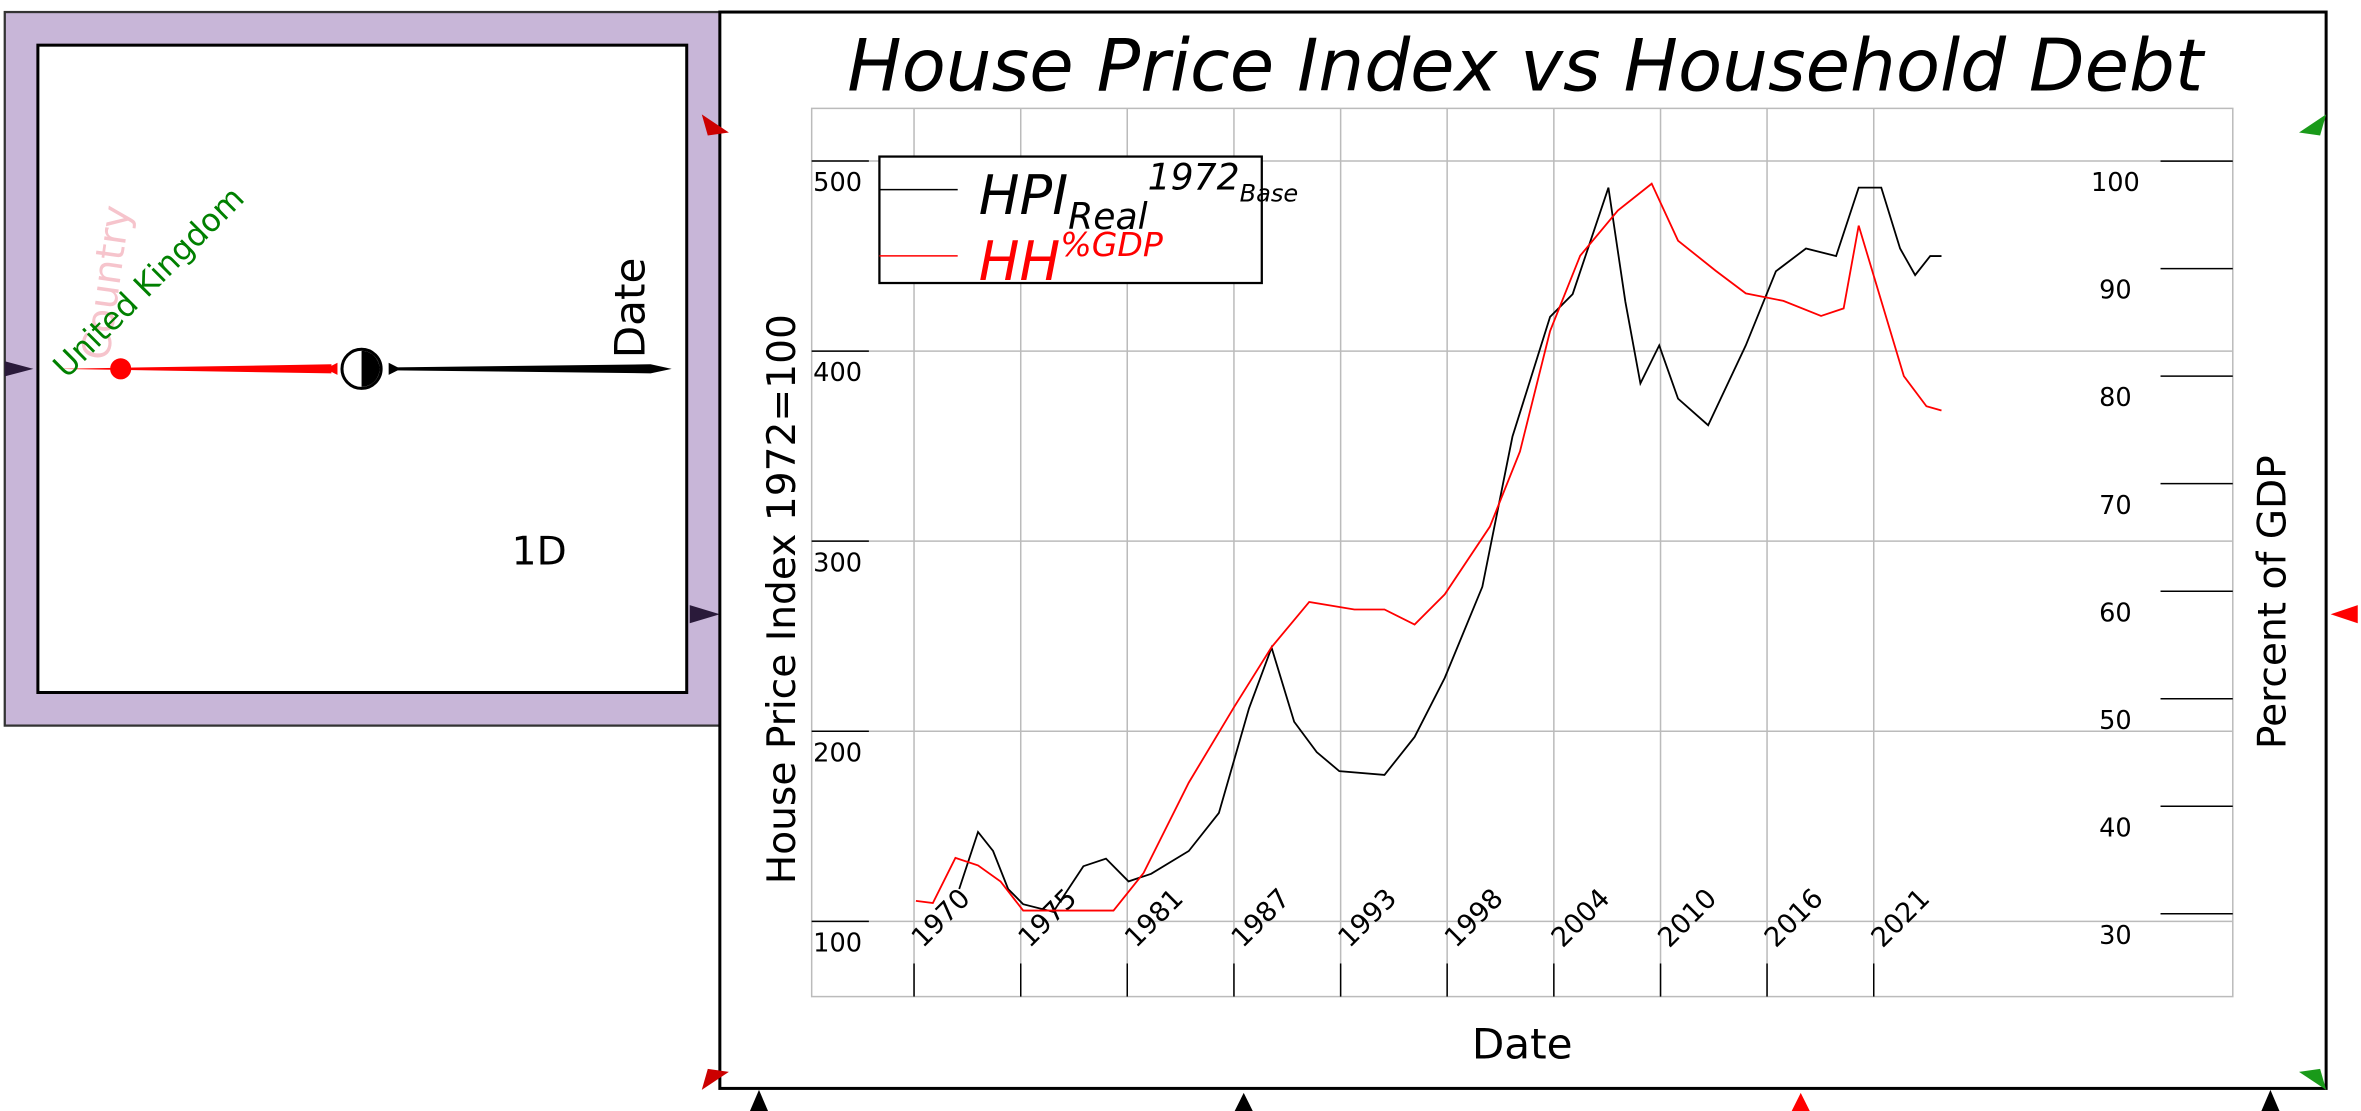  What do you see at coordinates (837, 183) in the screenshot?
I see `y-tick-label: 500` at bounding box center [837, 183].